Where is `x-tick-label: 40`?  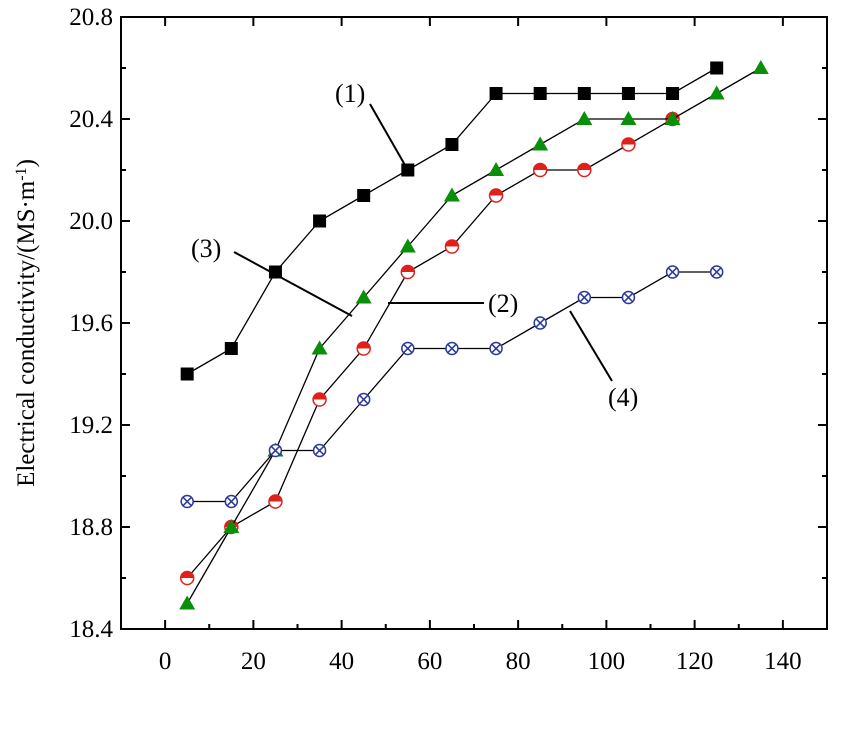
x-tick-label: 40 is located at coordinates (341, 661).